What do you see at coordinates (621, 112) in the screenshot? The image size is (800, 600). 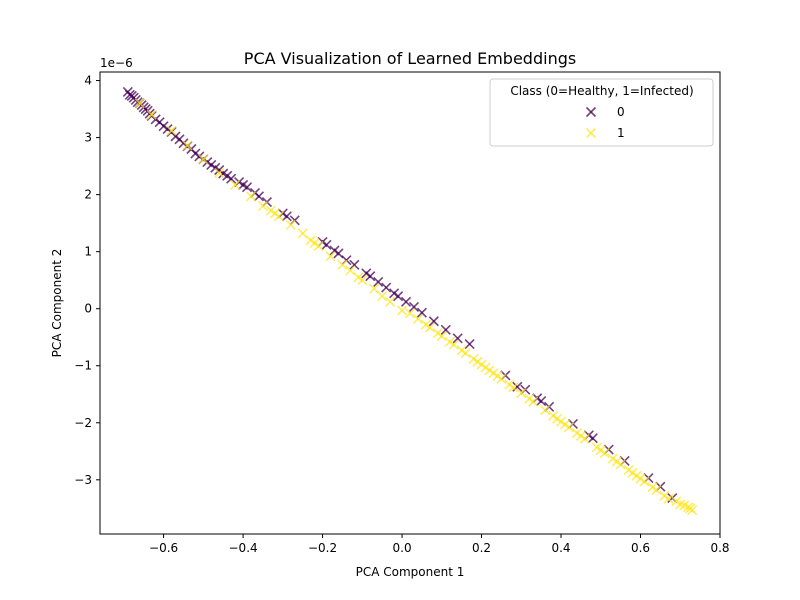 I see `legend-label-class-0: 0` at bounding box center [621, 112].